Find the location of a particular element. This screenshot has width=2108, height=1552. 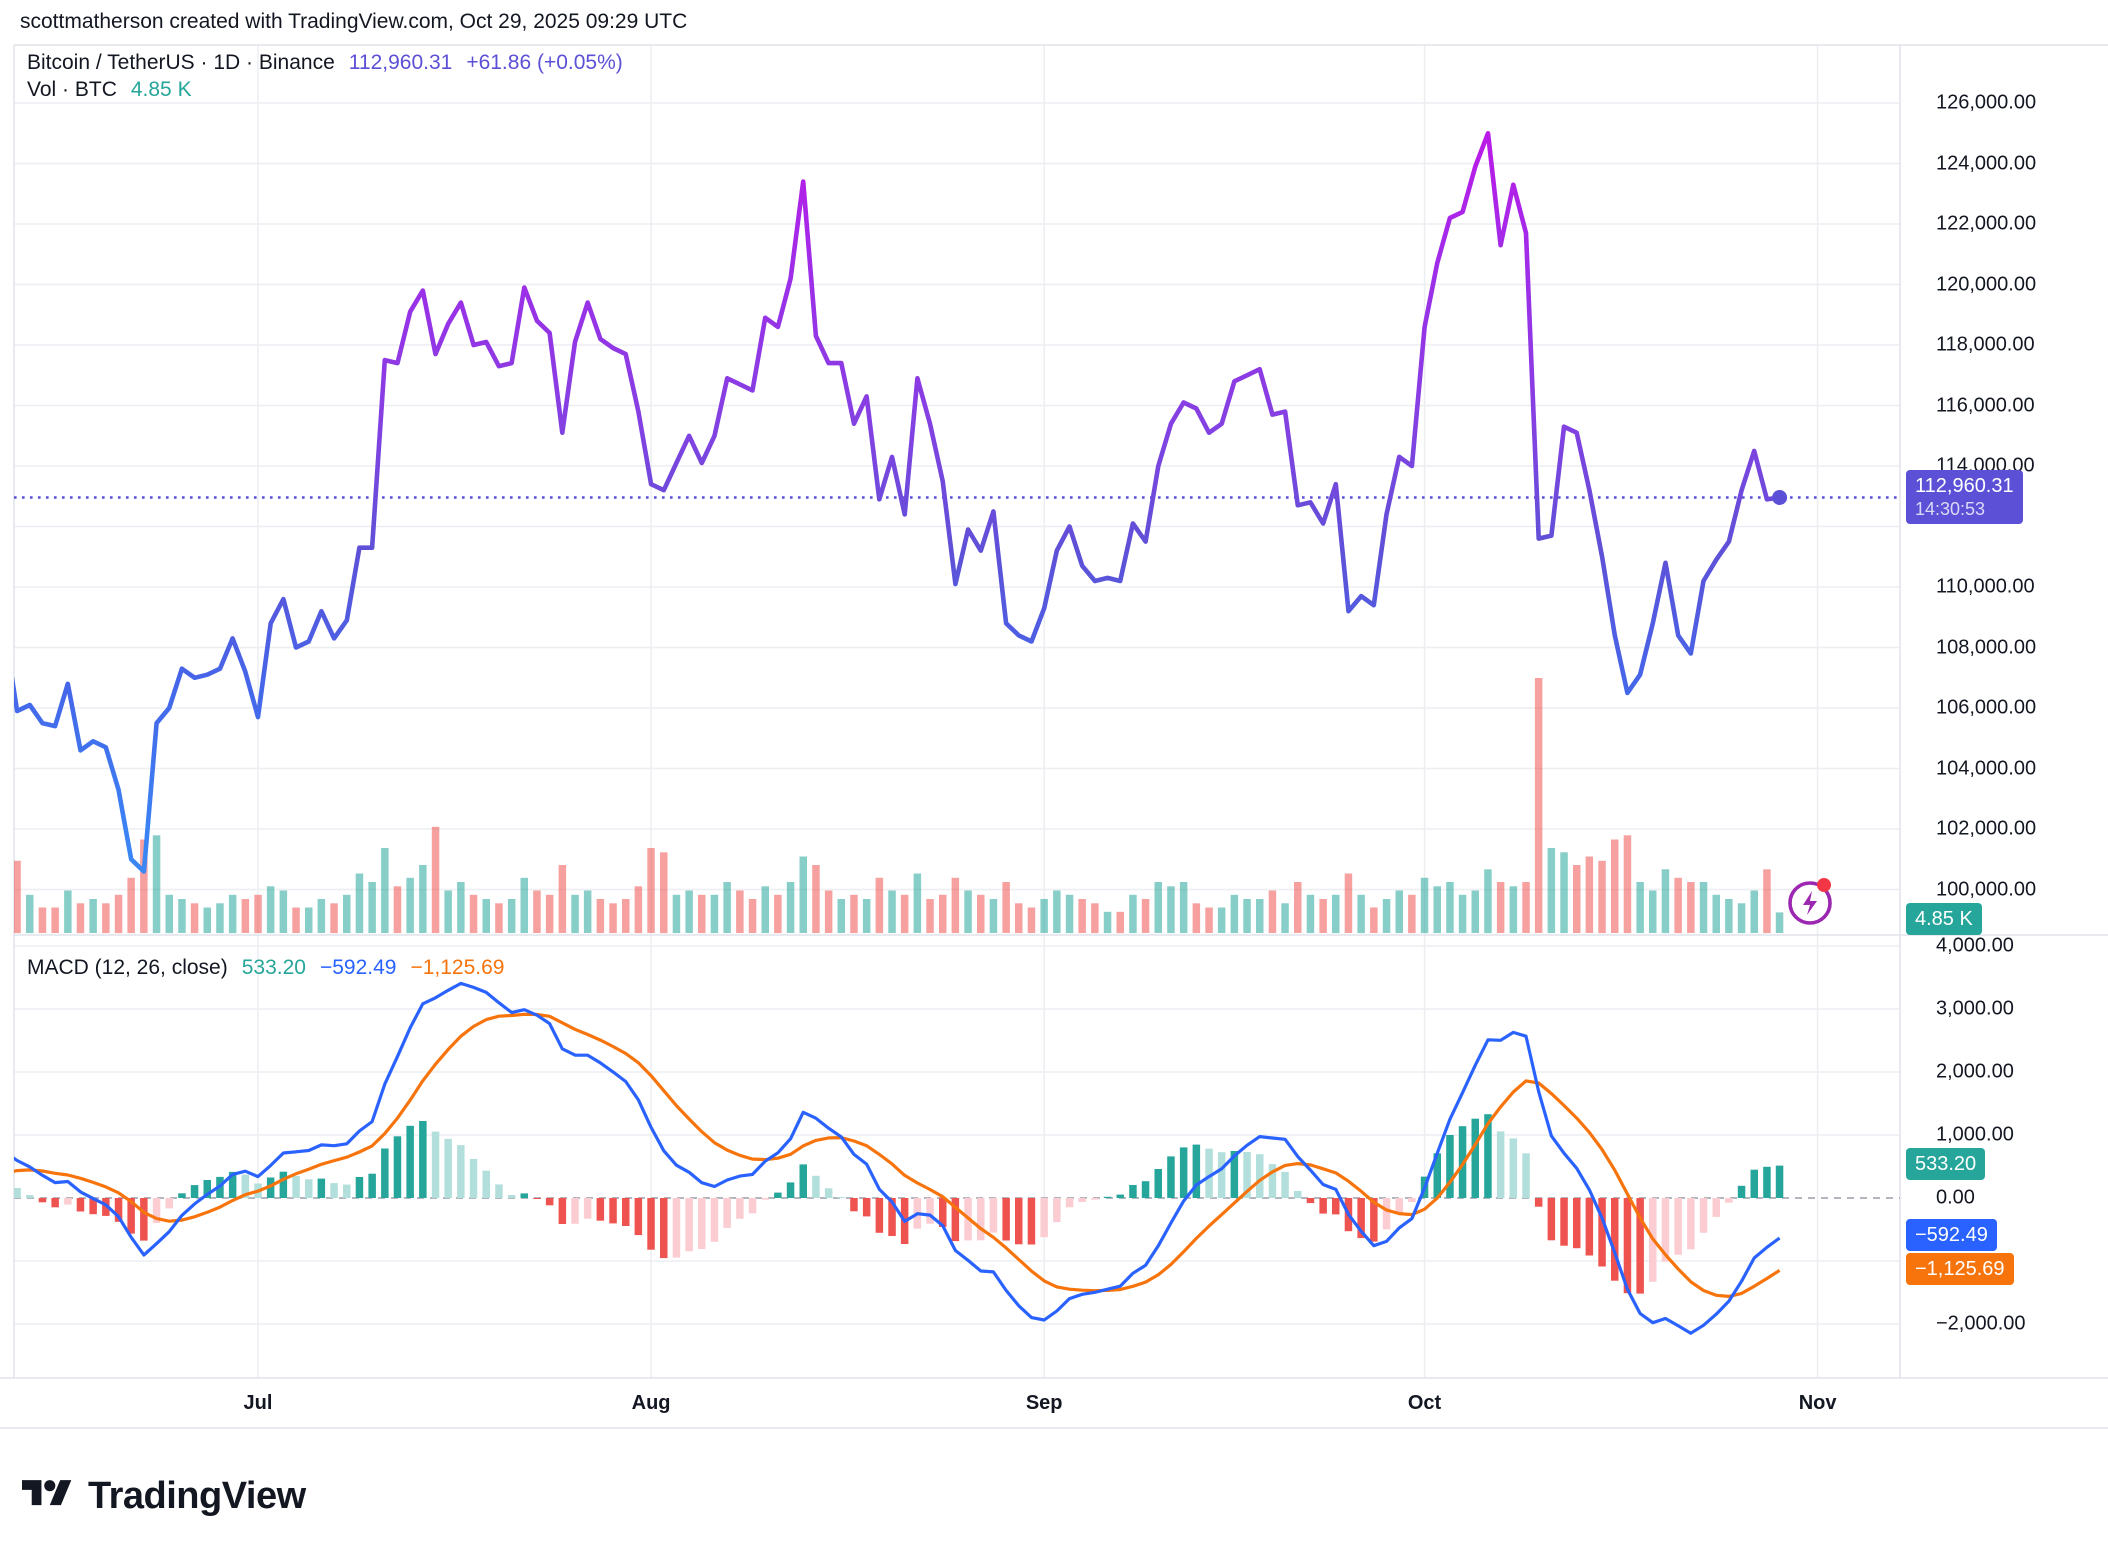

symbol-last-price: 112,960.31 is located at coordinates (400, 62).